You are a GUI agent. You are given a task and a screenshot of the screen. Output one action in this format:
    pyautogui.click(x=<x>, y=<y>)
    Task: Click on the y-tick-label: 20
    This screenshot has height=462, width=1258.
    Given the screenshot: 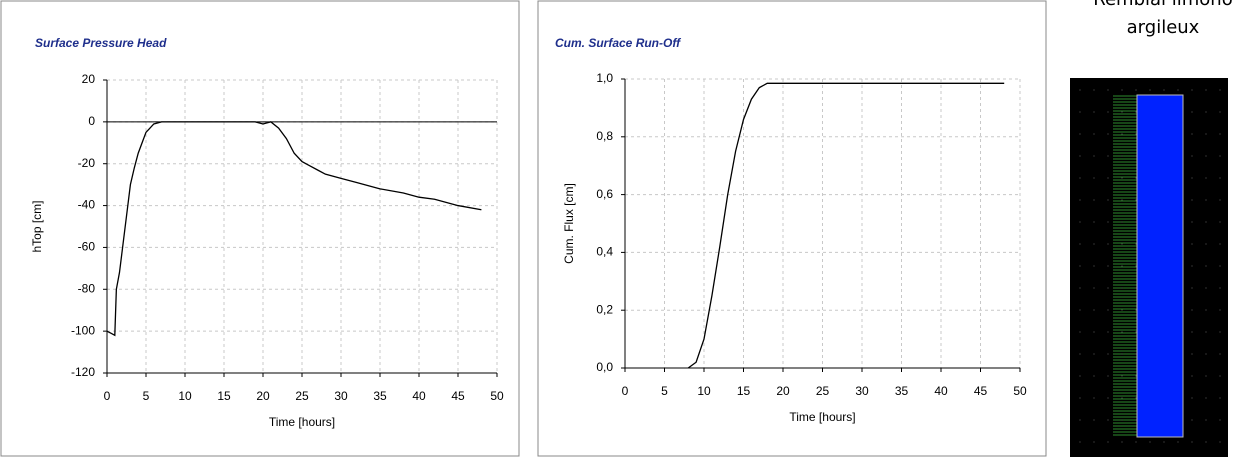 What is the action you would take?
    pyautogui.click(x=89, y=79)
    